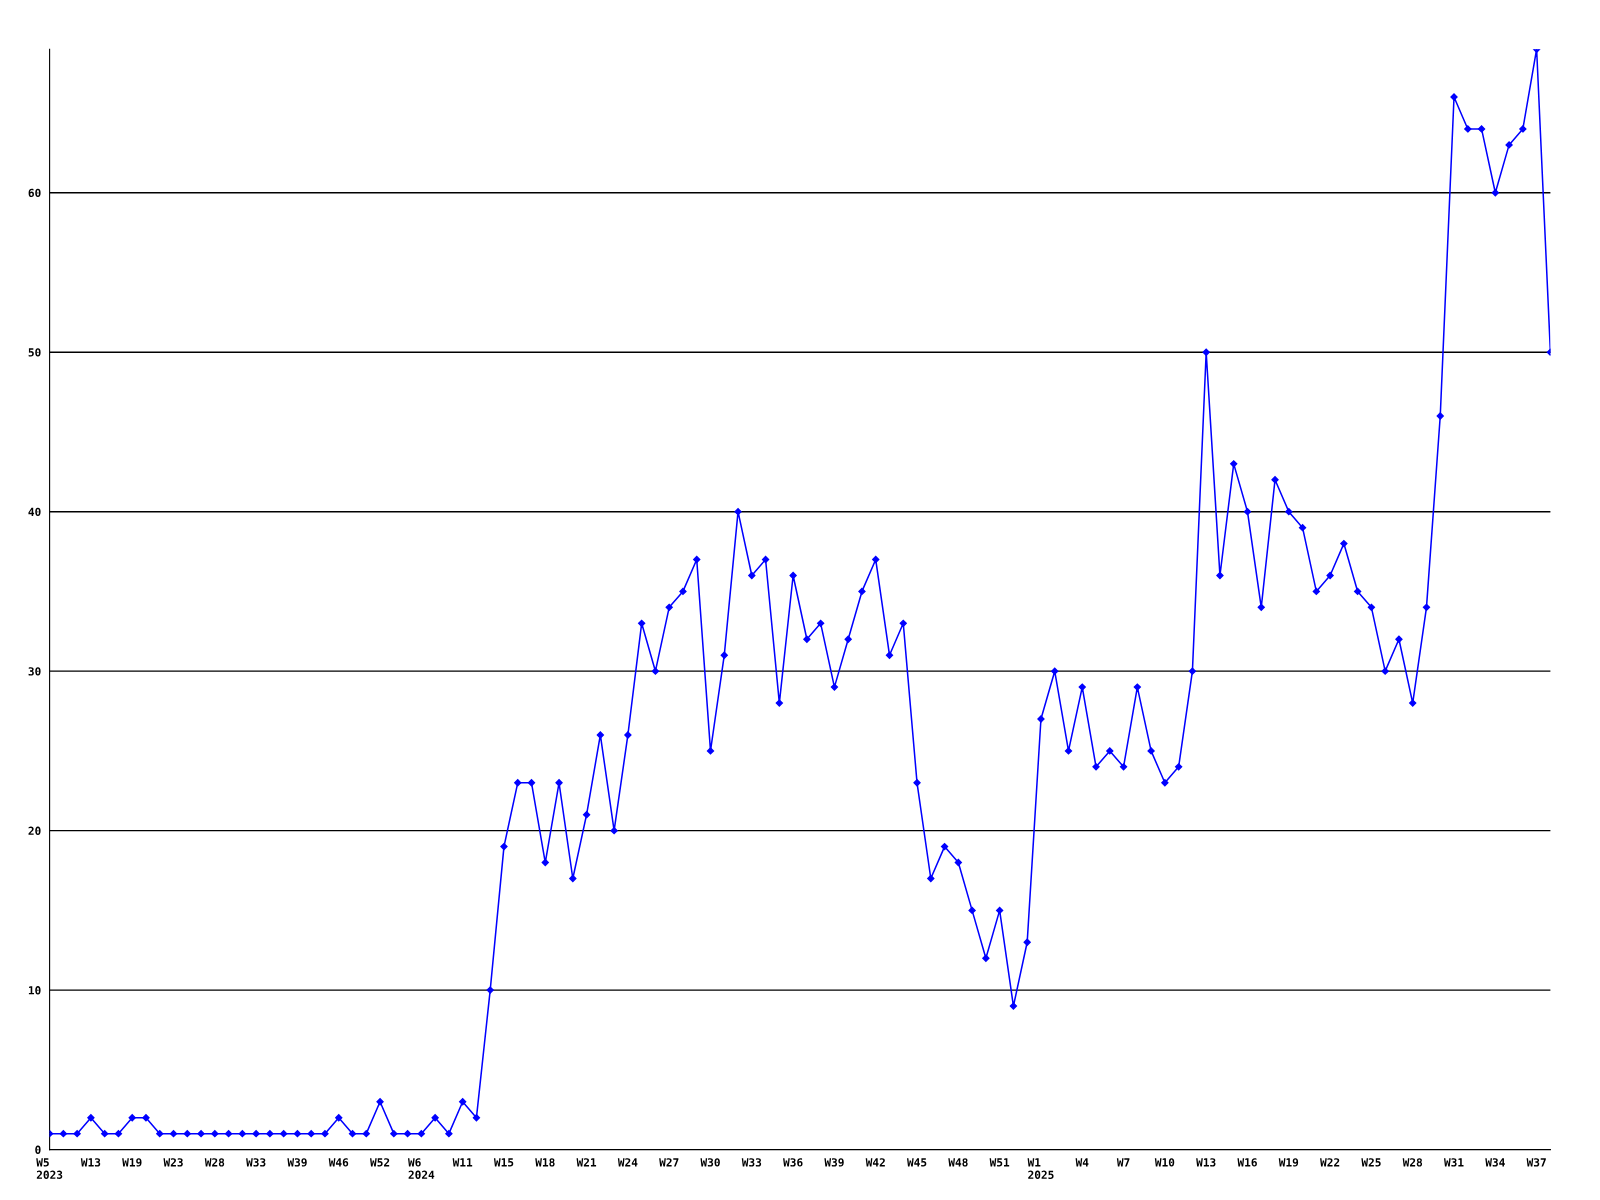 This screenshot has height=1200, width=1600. Describe the element at coordinates (34, 512) in the screenshot. I see `y-tick-label: 40` at that location.